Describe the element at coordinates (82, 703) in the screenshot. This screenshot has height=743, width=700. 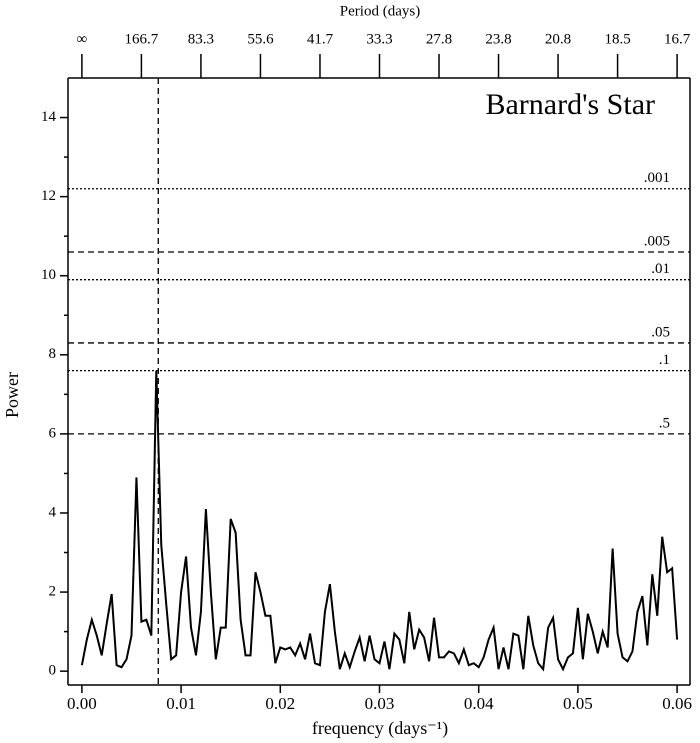
I see `x-tick-label: 0.00` at that location.